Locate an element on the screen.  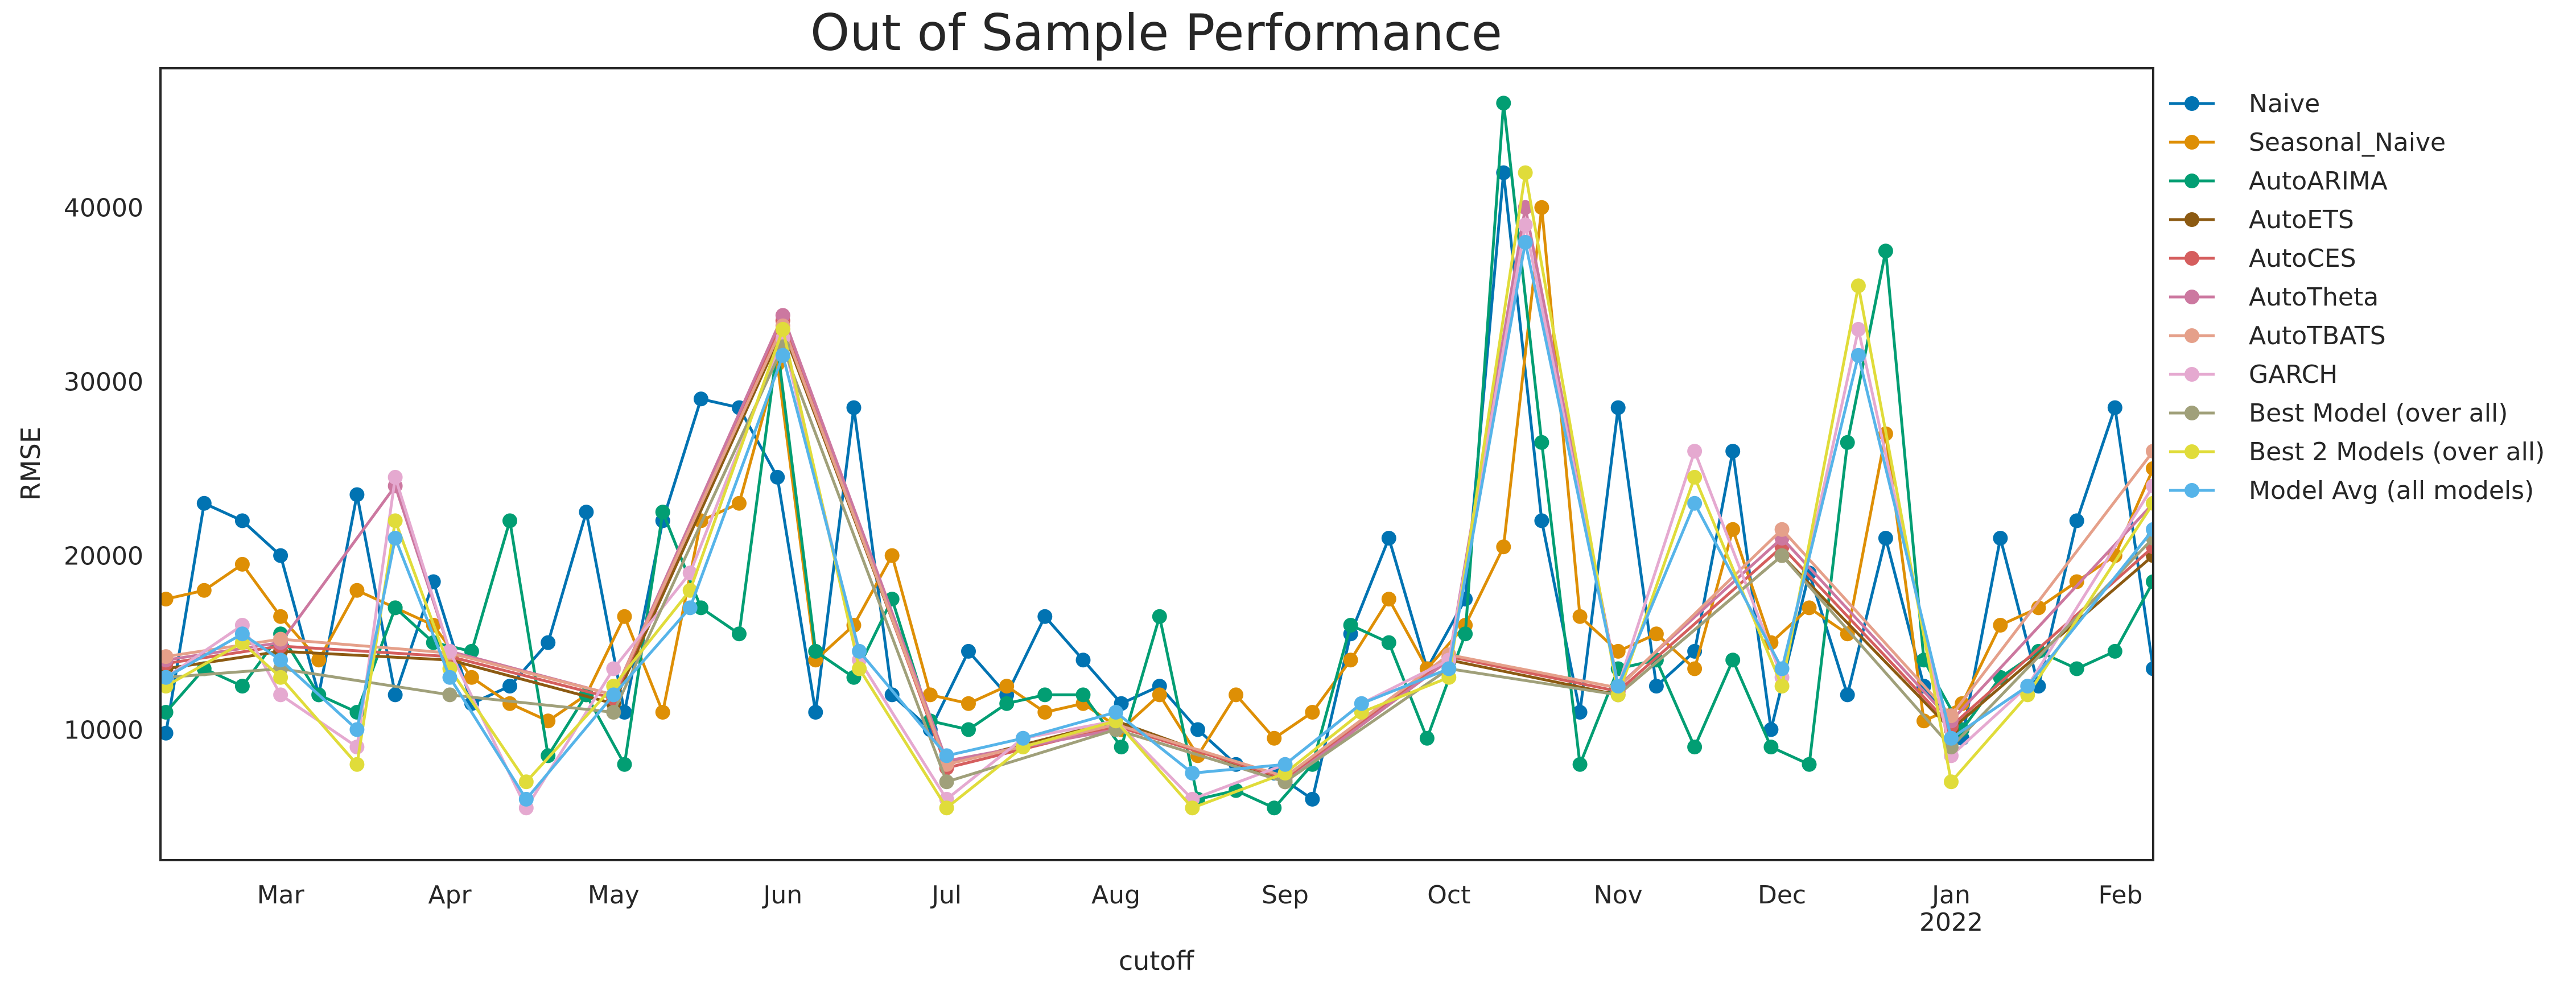
legend-label: Seasonal_Naive is located at coordinates (2347, 142).